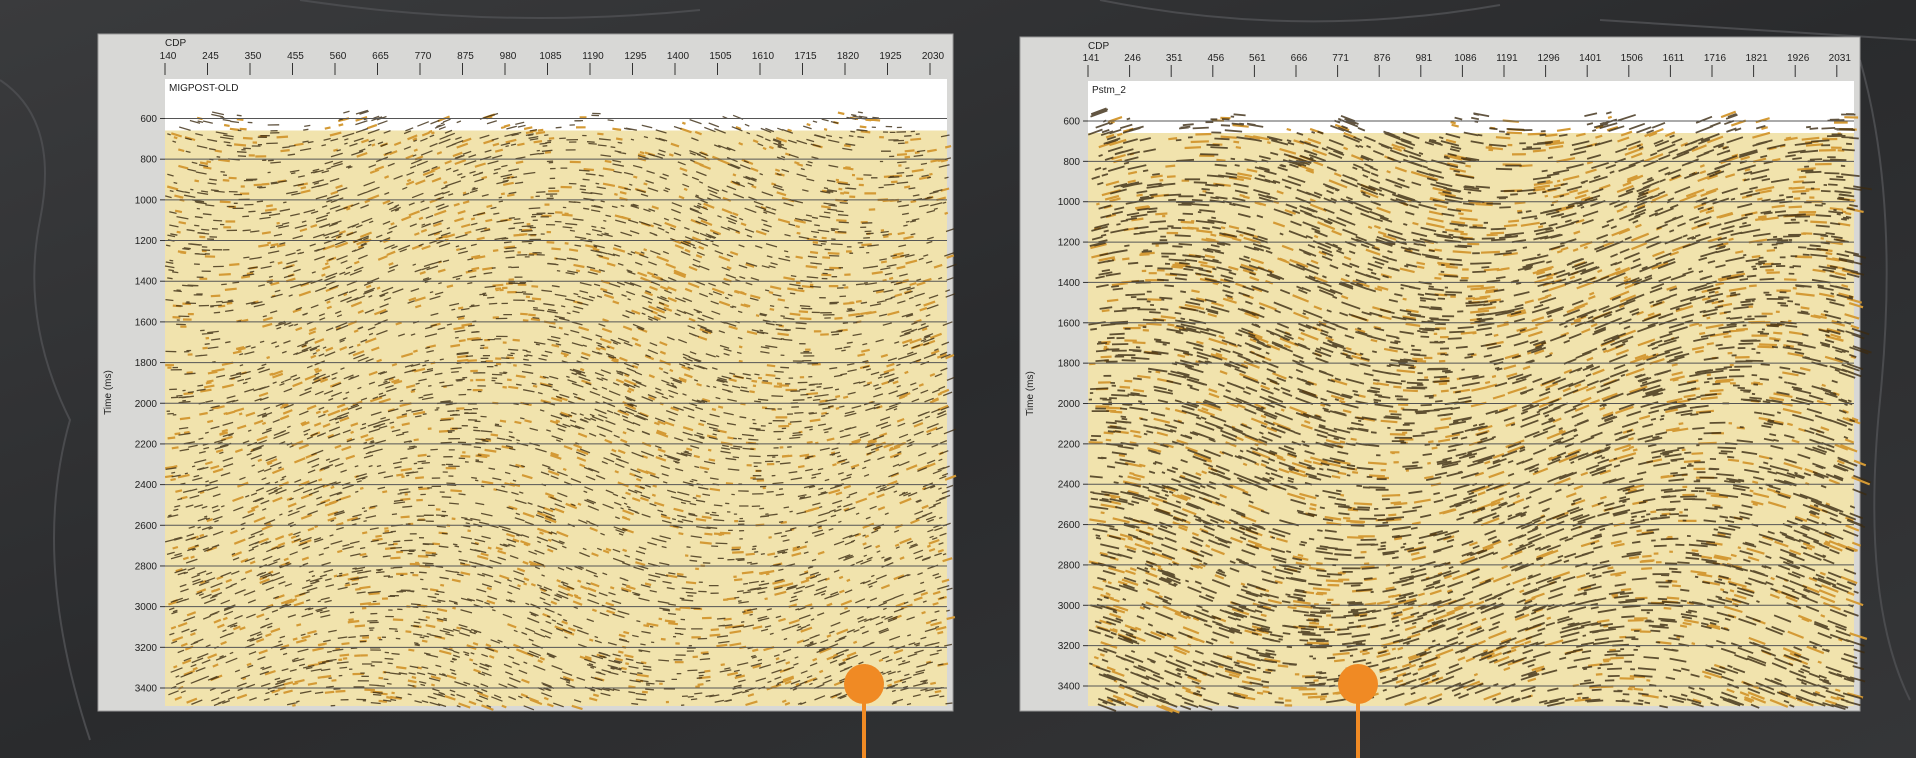 The width and height of the screenshot is (1916, 758). Describe the element at coordinates (550, 56) in the screenshot. I see `x-tick-label: 1085` at that location.